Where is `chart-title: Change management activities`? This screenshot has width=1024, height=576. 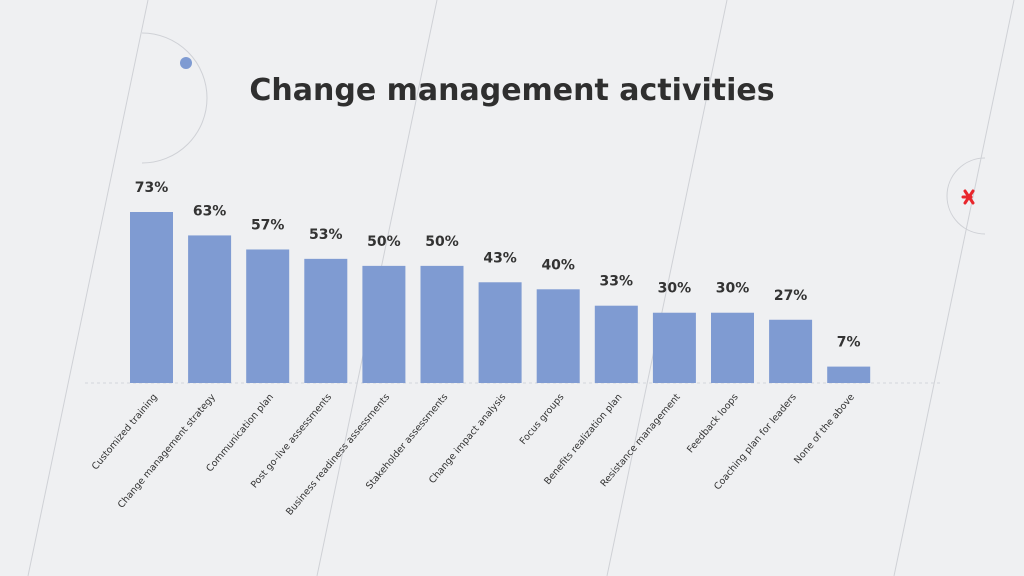
chart-title: Change management activities is located at coordinates (511, 90).